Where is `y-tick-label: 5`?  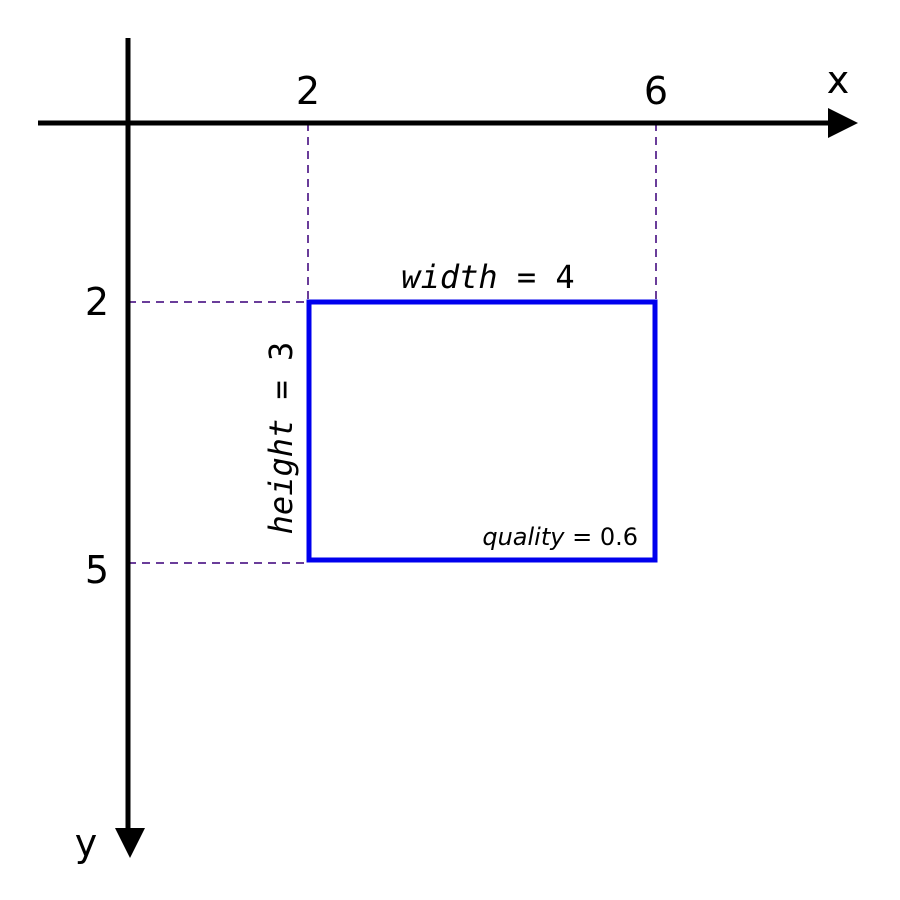 y-tick-label: 5 is located at coordinates (97, 570).